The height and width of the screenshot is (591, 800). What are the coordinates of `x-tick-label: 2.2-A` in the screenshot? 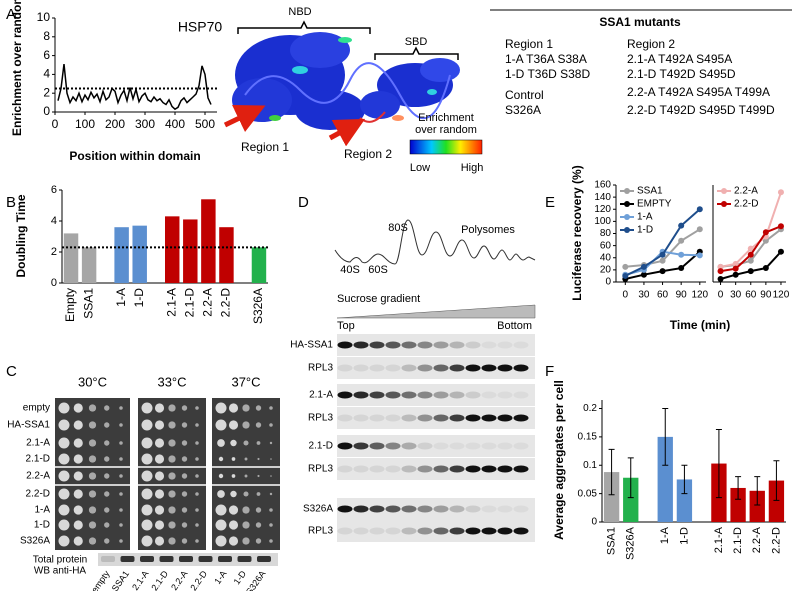 It's located at (208, 302).